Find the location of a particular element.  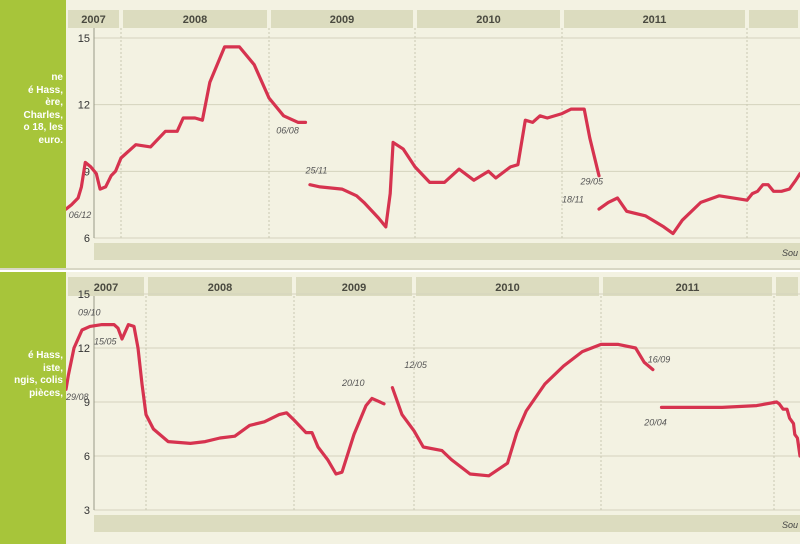

date-annotation: 09/10 is located at coordinates (89, 313).